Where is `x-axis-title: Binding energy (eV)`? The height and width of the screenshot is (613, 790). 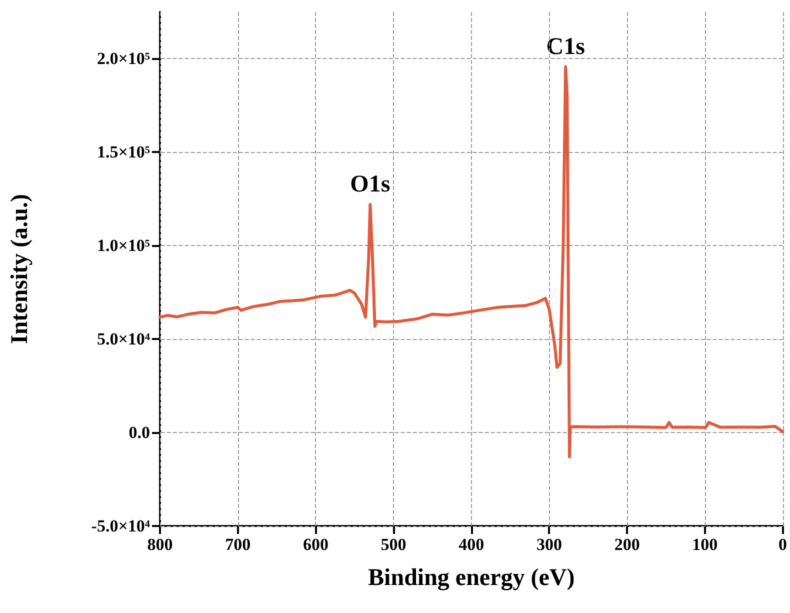 x-axis-title: Binding energy (eV) is located at coordinates (471, 578).